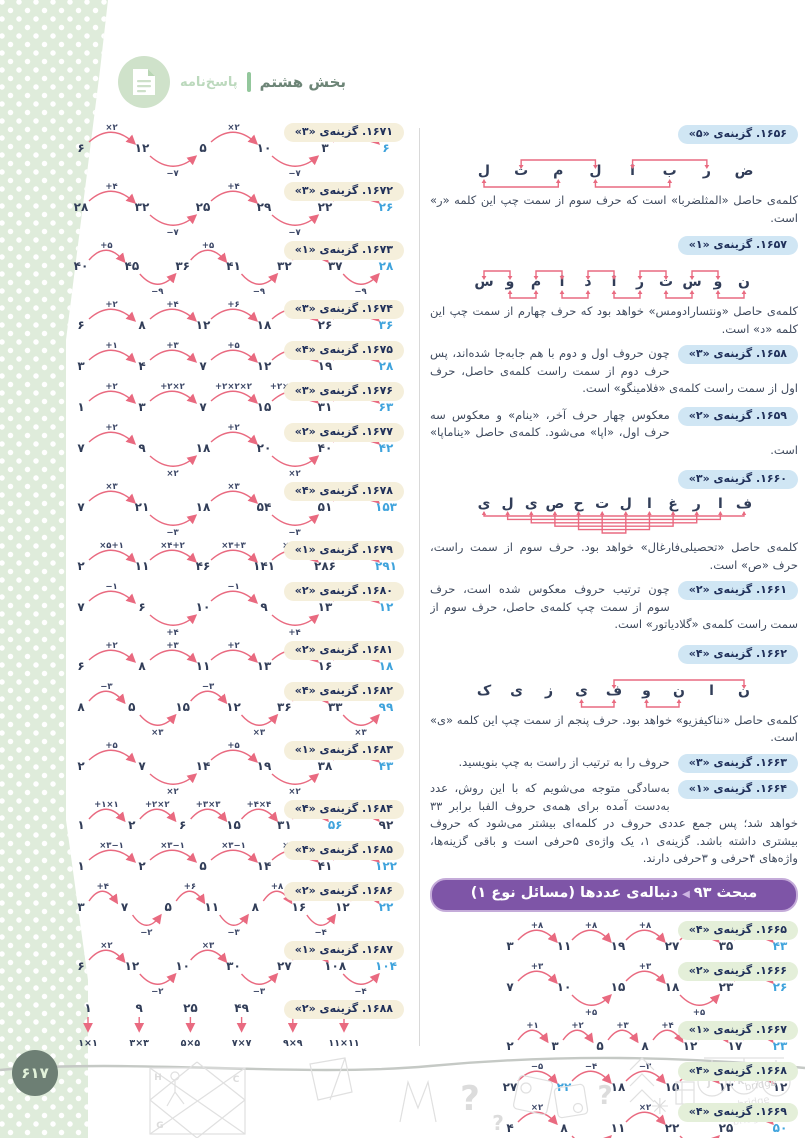 Image resolution: width=805 pixels, height=1138 pixels. Describe the element at coordinates (386, 766) in the screenshot. I see `svg-text: ۴۳` at that location.